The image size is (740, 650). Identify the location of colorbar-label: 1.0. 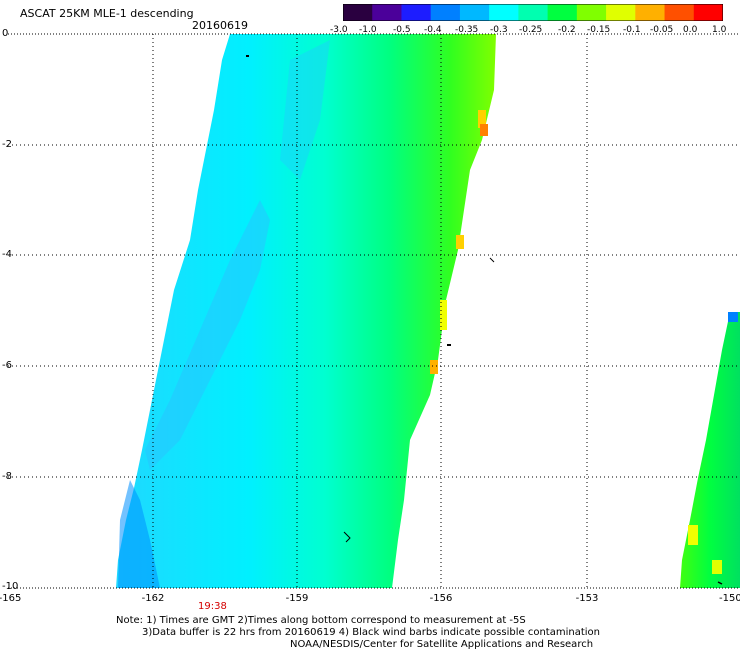
(719, 30).